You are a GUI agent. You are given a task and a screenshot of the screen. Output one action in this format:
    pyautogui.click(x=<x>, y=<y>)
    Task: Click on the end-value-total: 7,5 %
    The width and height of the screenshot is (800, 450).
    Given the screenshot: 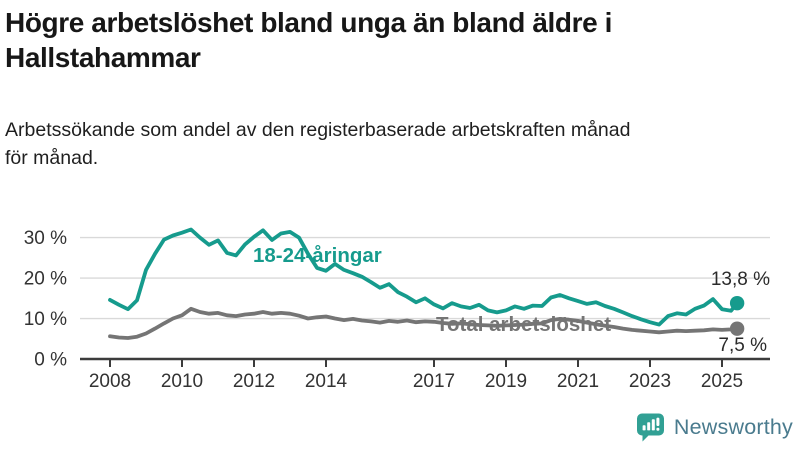 What is the action you would take?
    pyautogui.click(x=742, y=345)
    